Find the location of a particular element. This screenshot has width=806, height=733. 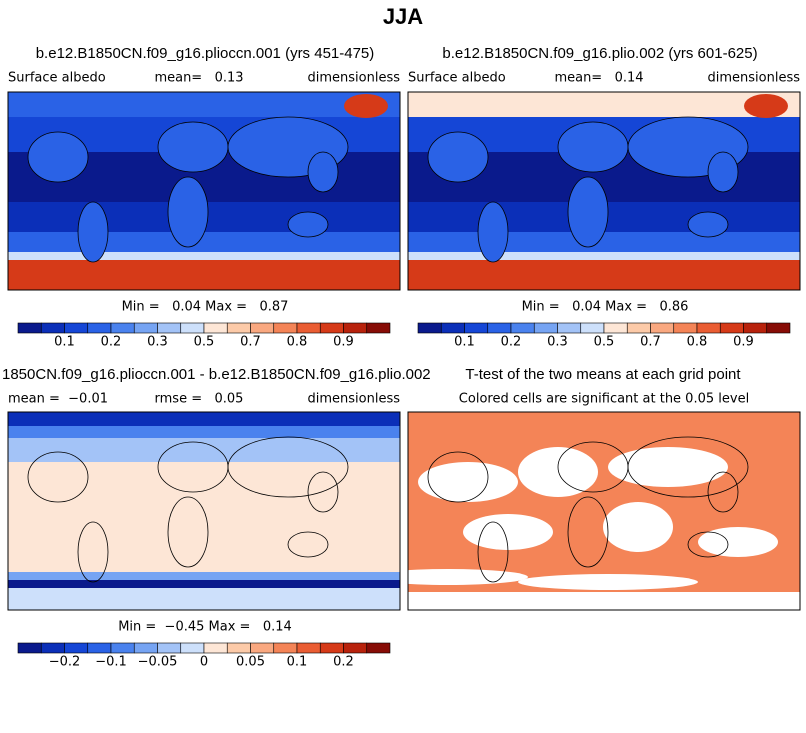

panel-center-label: mean= 0.13 is located at coordinates (198, 78).